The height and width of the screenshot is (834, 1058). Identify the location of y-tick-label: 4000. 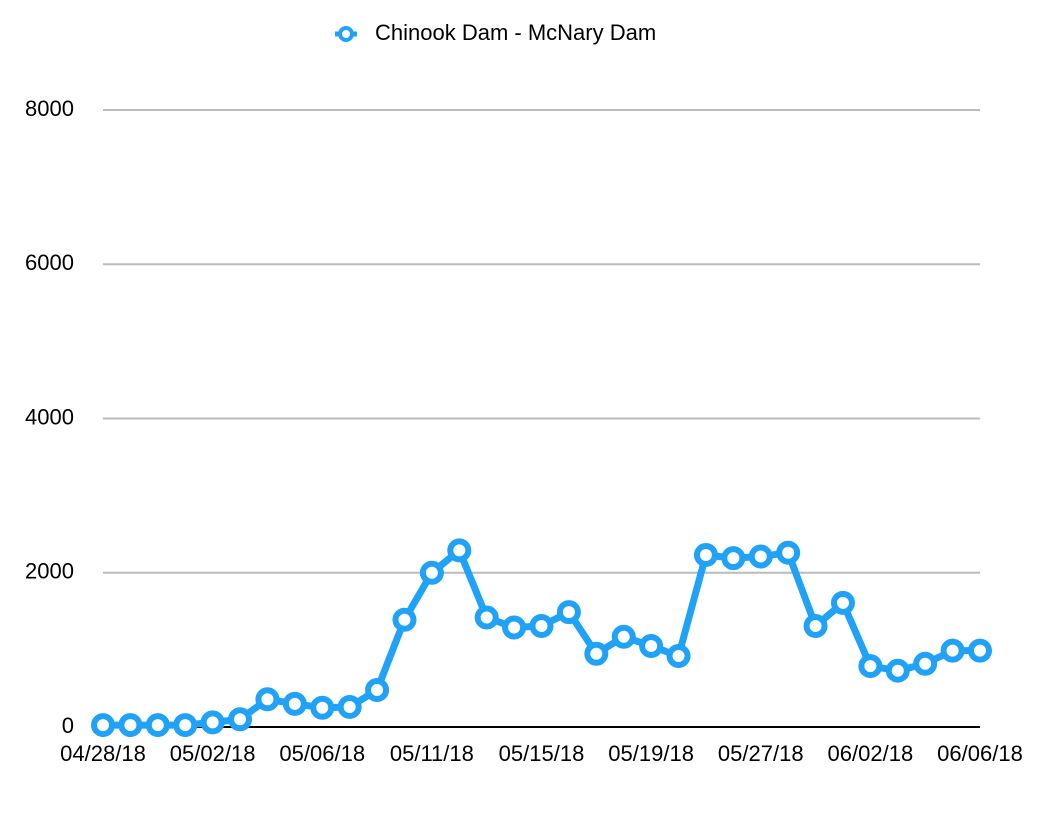
(49, 416).